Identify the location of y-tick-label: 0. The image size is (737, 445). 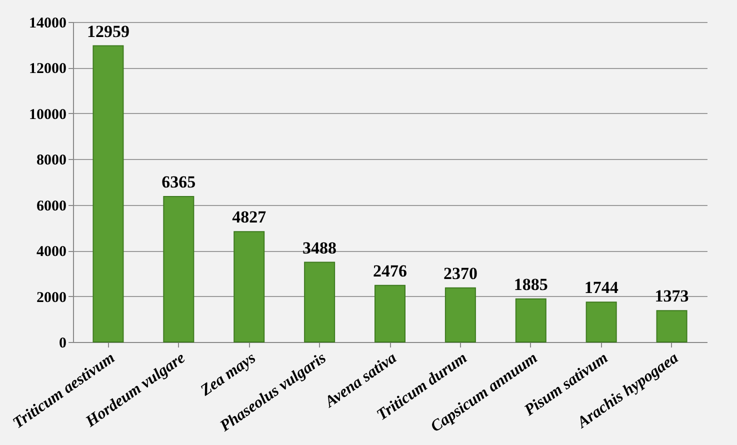
(62, 344).